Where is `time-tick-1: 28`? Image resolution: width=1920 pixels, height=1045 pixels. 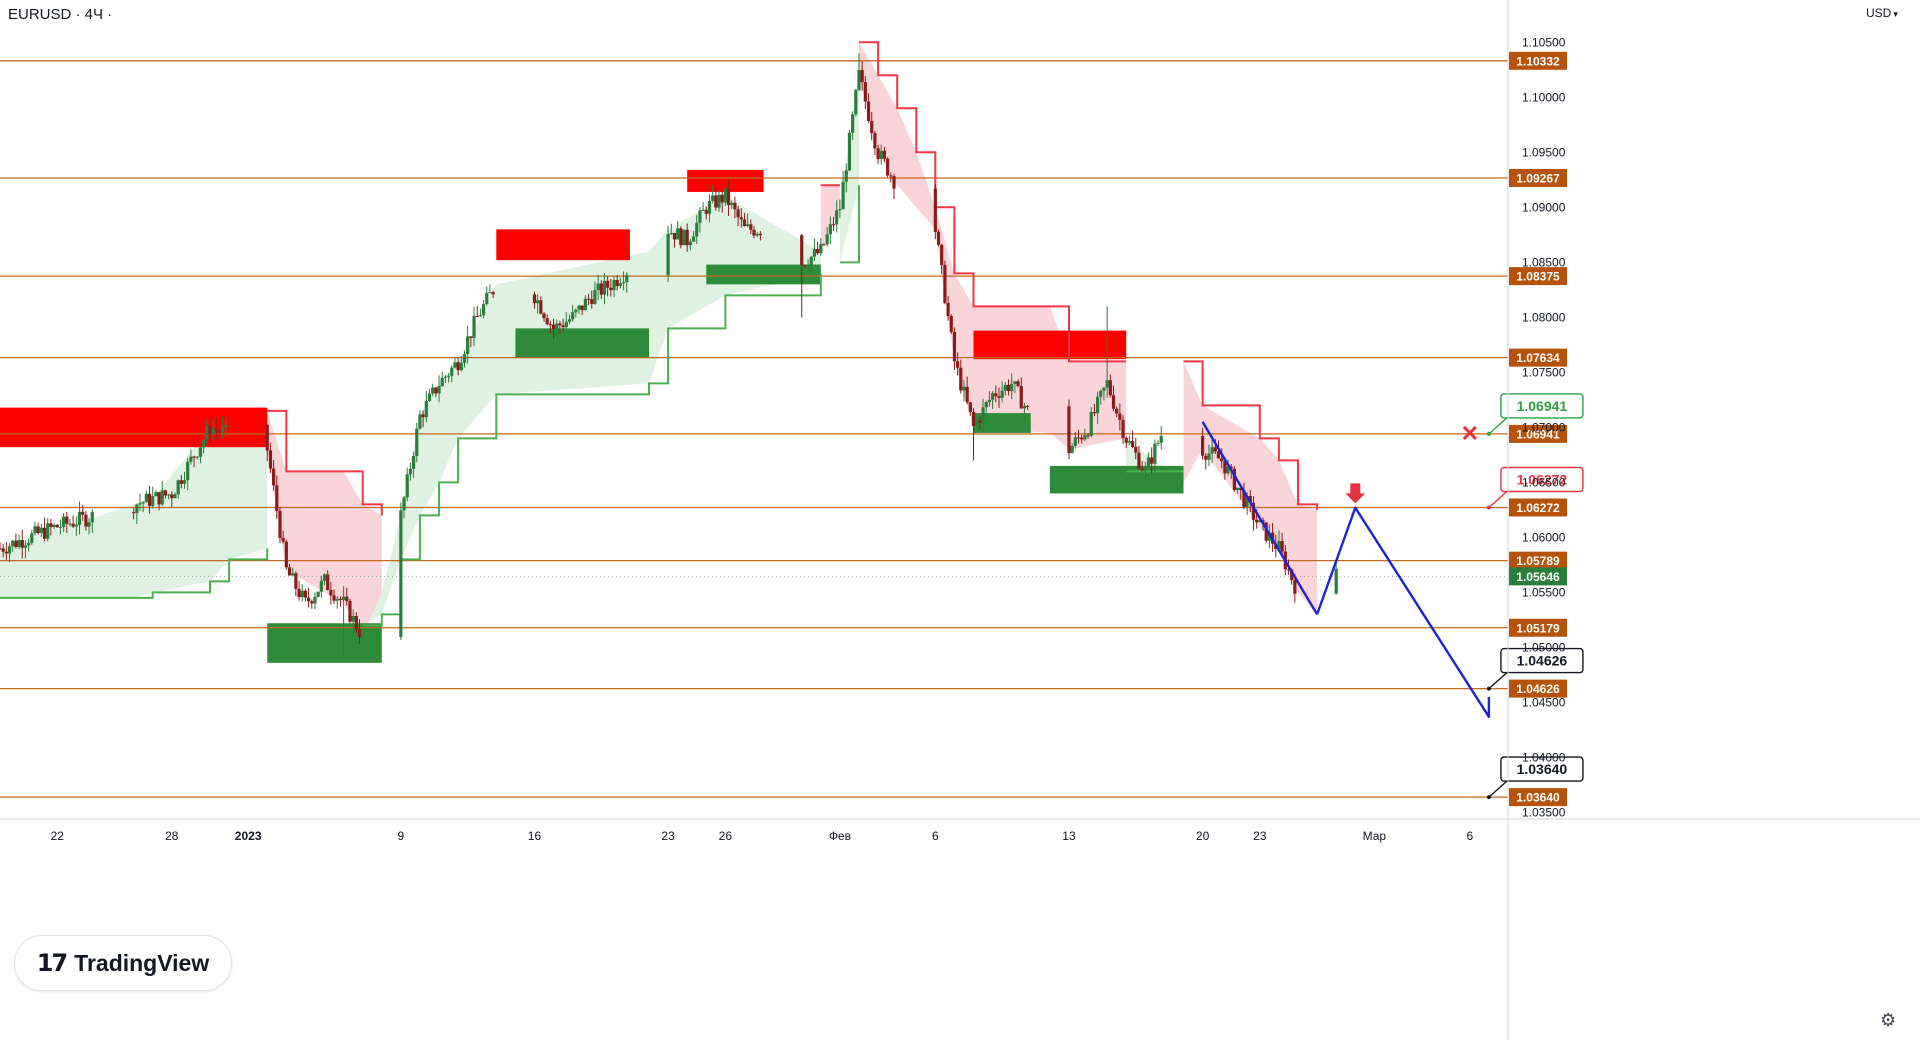
time-tick-1: 28 is located at coordinates (172, 836).